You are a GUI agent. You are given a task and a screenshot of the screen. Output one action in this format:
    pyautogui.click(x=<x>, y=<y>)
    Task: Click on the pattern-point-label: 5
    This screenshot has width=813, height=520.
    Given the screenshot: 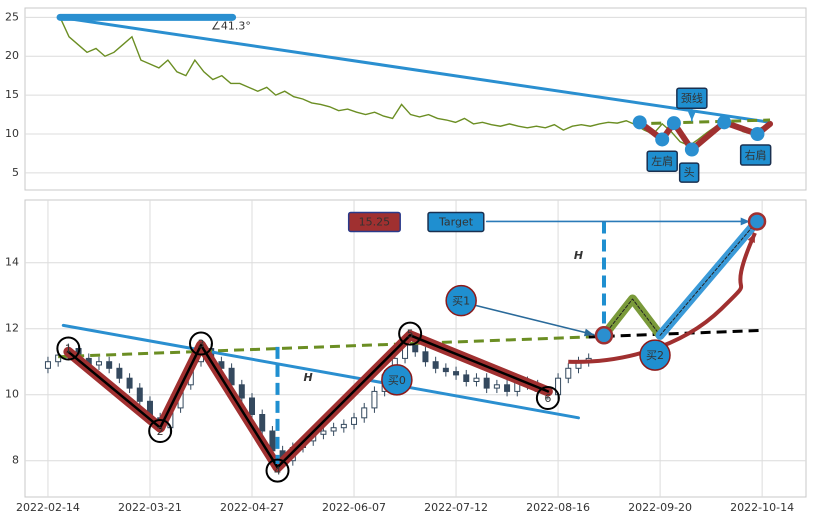 What is the action you would take?
    pyautogui.click(x=410, y=334)
    